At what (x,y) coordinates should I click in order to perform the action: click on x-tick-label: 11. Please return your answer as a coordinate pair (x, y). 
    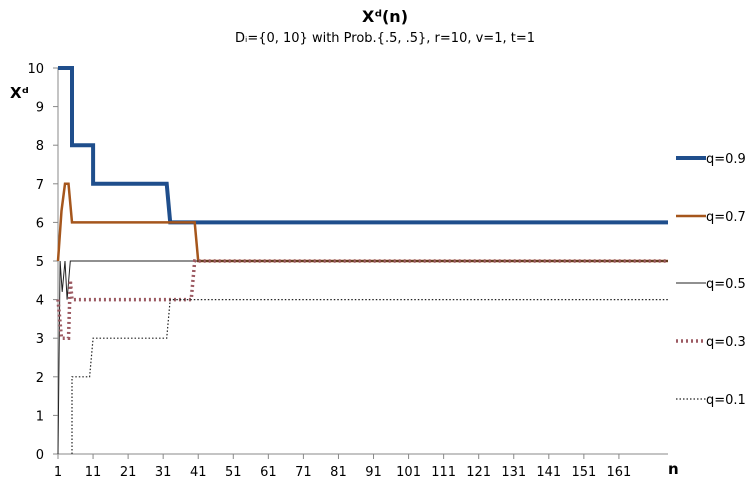
    Looking at the image, I should click on (93, 472).